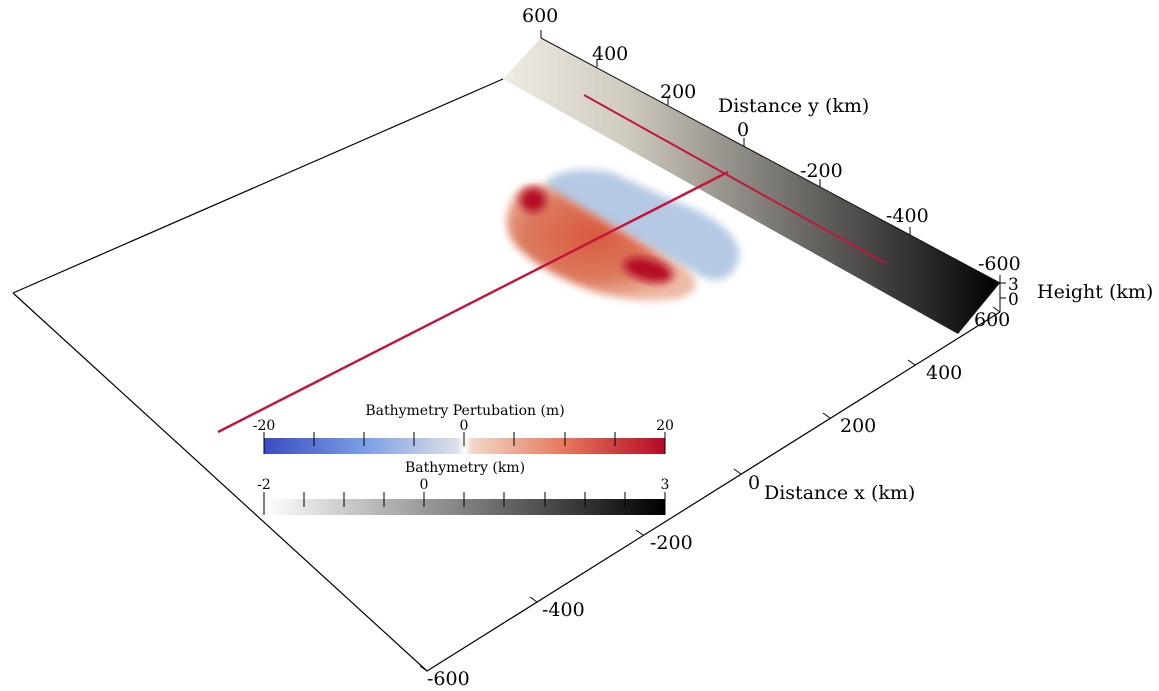 This screenshot has height=691, width=1159. I want to click on y-tick-label: 200, so click(678, 92).